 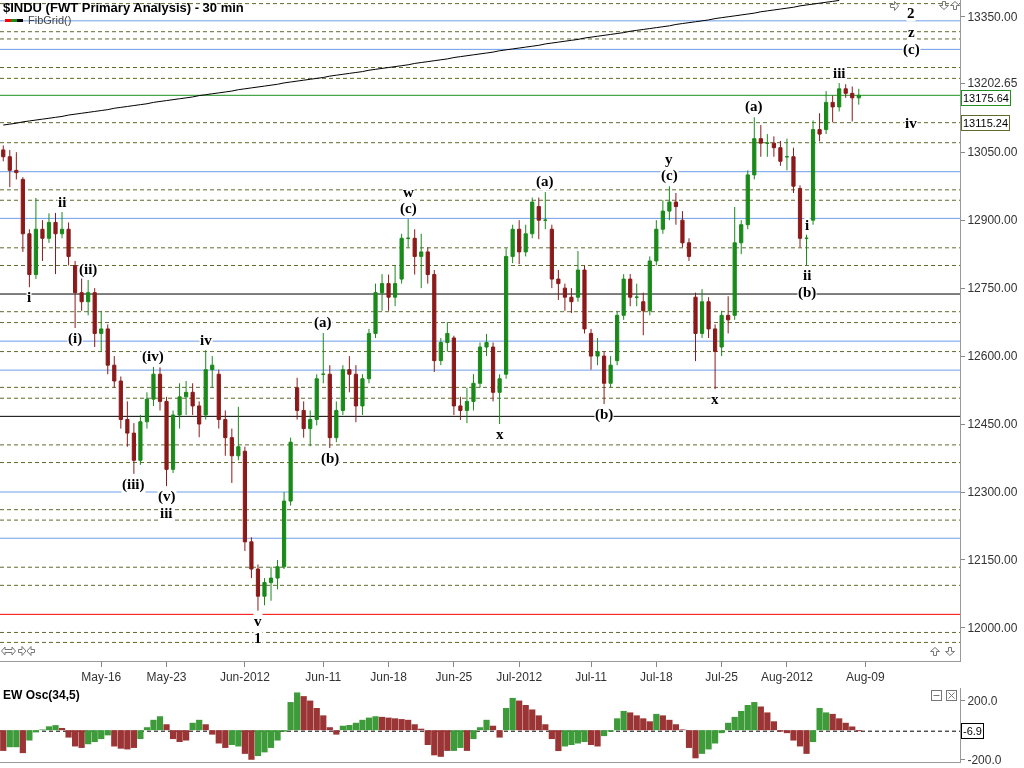 I want to click on y-tick-label: 13202.65, so click(x=992, y=83).